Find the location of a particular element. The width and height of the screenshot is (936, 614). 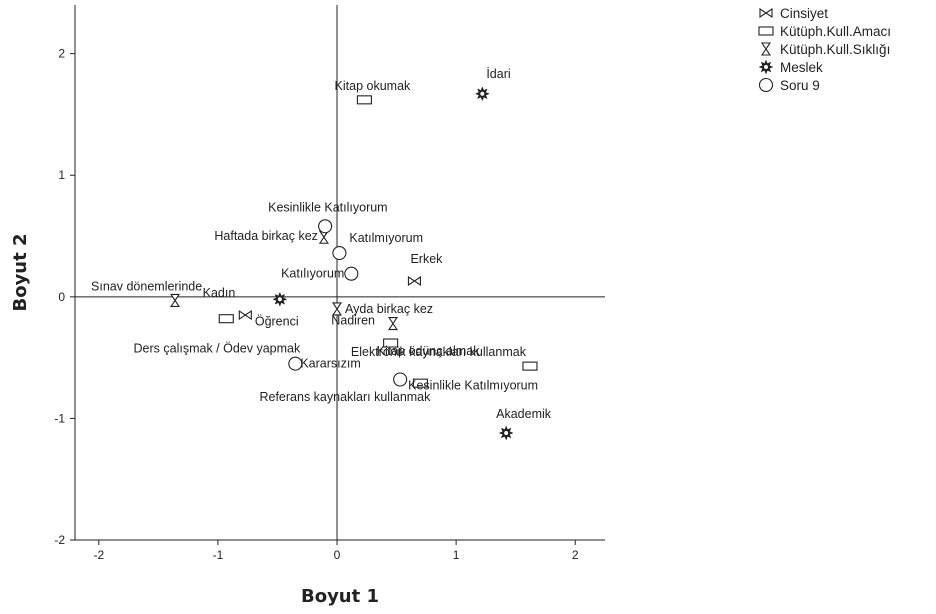

point-label: Haftada birkaç kez is located at coordinates (266, 236).